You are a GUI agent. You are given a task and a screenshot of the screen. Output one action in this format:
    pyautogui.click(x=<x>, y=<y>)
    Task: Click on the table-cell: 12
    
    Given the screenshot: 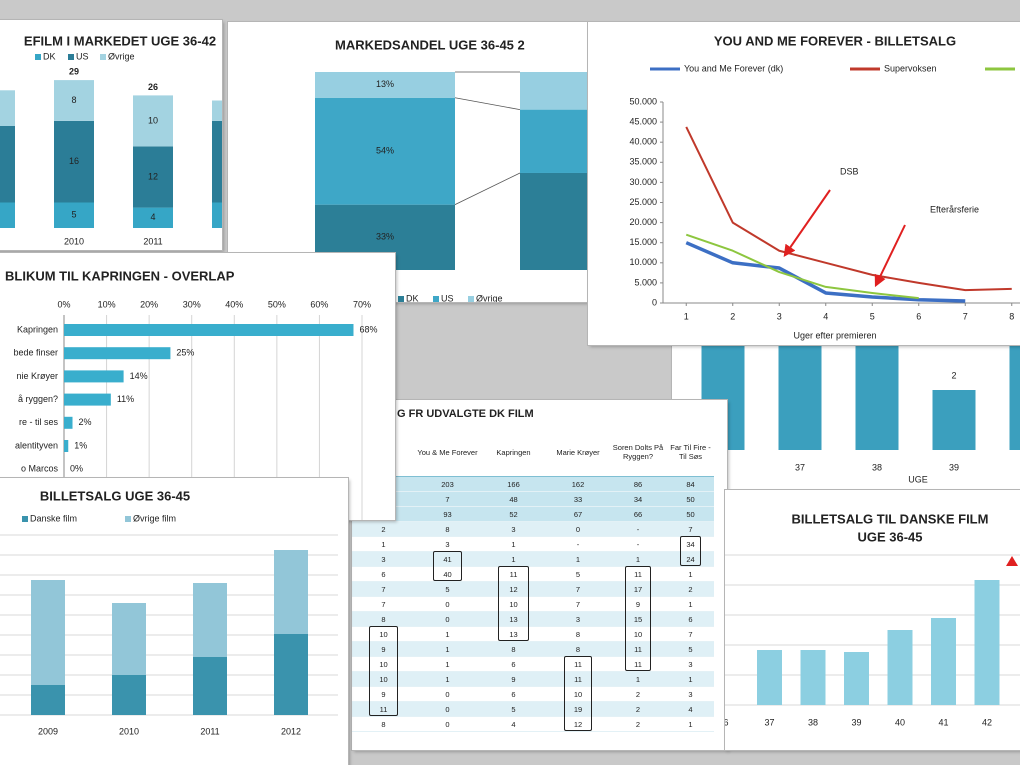 What is the action you would take?
    pyautogui.click(x=513, y=589)
    